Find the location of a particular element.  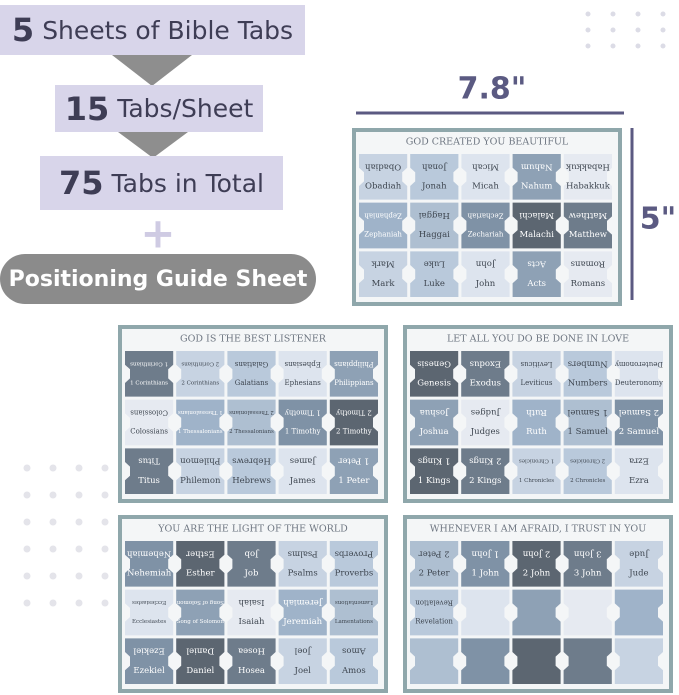

tab-label-mirrored: Ecclesiastes is located at coordinates (149, 602).